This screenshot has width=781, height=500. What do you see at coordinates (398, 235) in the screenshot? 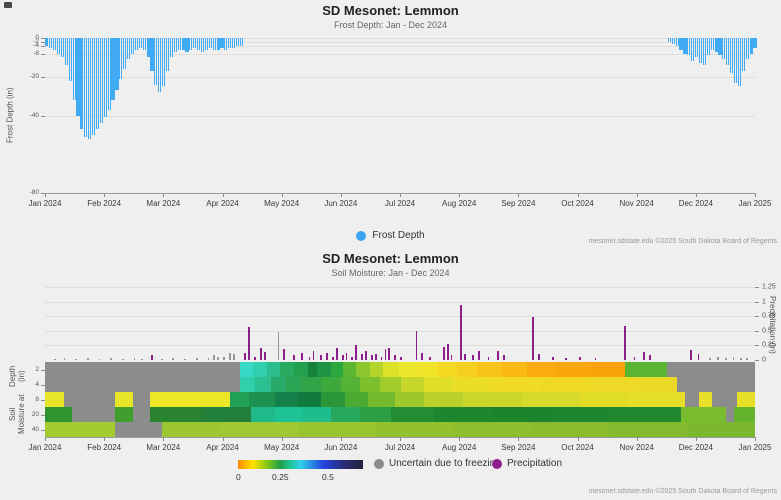
I see `frost-depth-legend-label: Frost Depth` at bounding box center [398, 235].